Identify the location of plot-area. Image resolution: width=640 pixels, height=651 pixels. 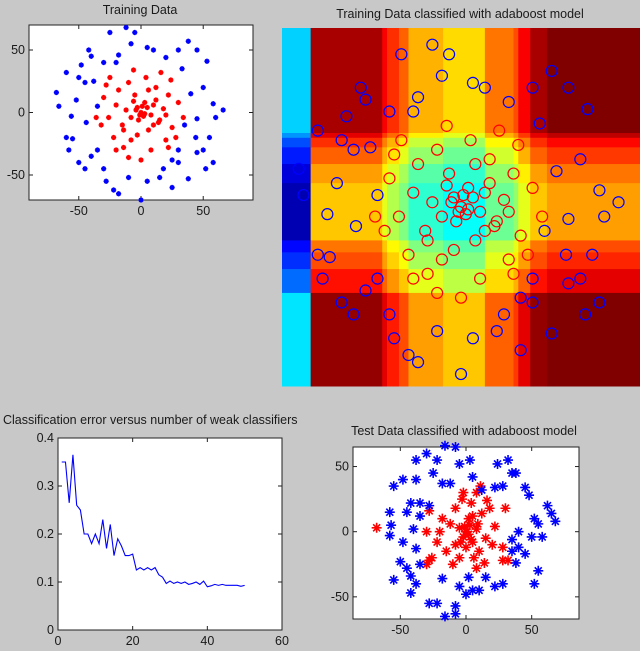
(170, 534).